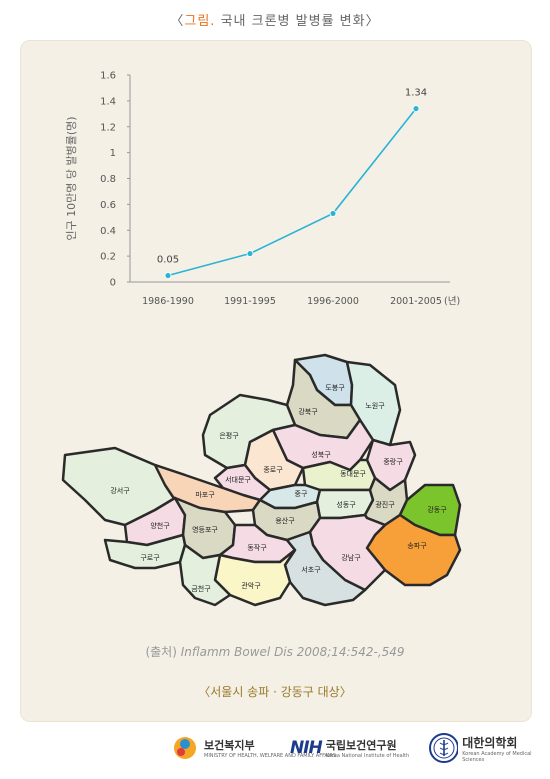 The width and height of the screenshot is (550, 779). What do you see at coordinates (367, 756) in the screenshot?
I see `nih-sub: Korea National Institute of Health` at bounding box center [367, 756].